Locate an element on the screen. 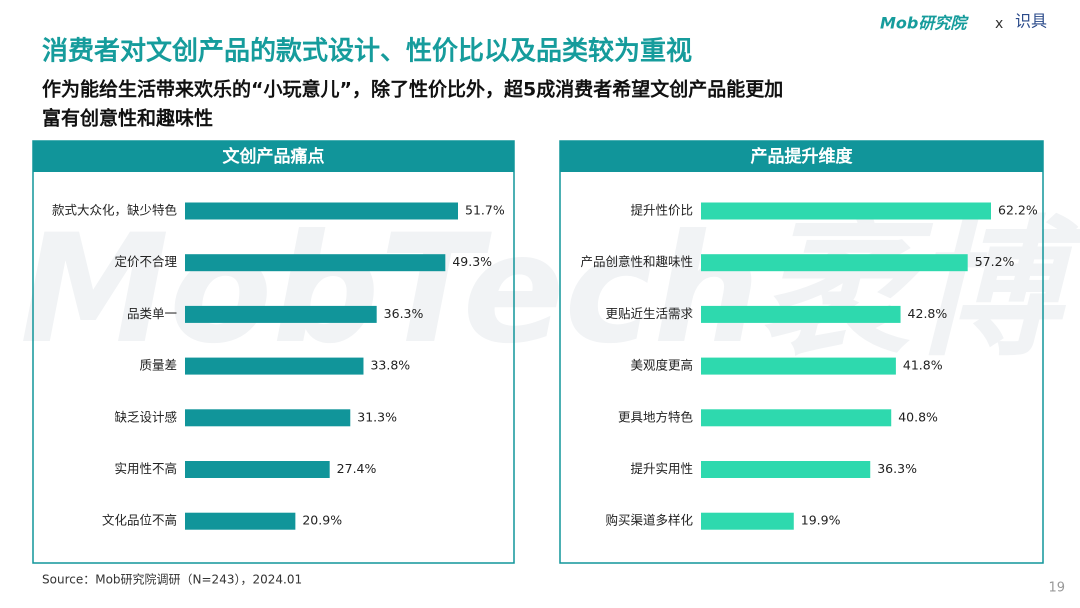 This screenshot has width=1080, height=608. value-label: 27.4% is located at coordinates (357, 468).